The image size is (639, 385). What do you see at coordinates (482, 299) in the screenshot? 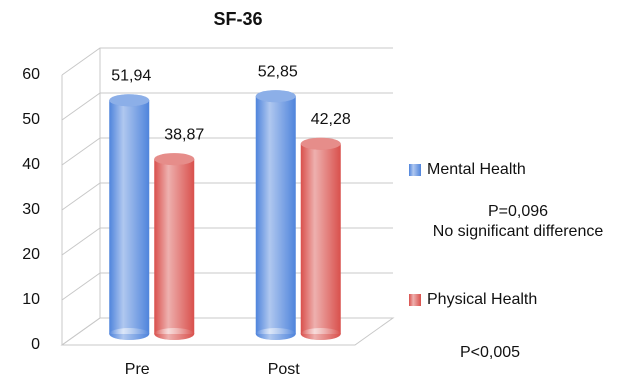
I see `legend-label: Physical Health` at bounding box center [482, 299].